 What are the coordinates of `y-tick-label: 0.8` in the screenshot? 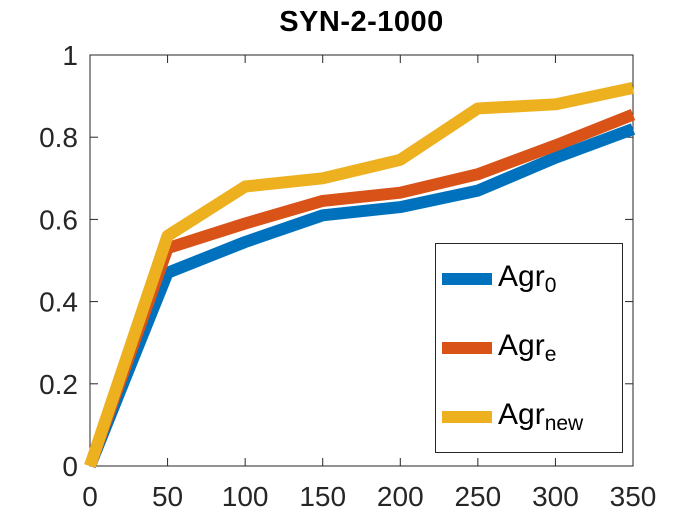 It's located at (58, 137).